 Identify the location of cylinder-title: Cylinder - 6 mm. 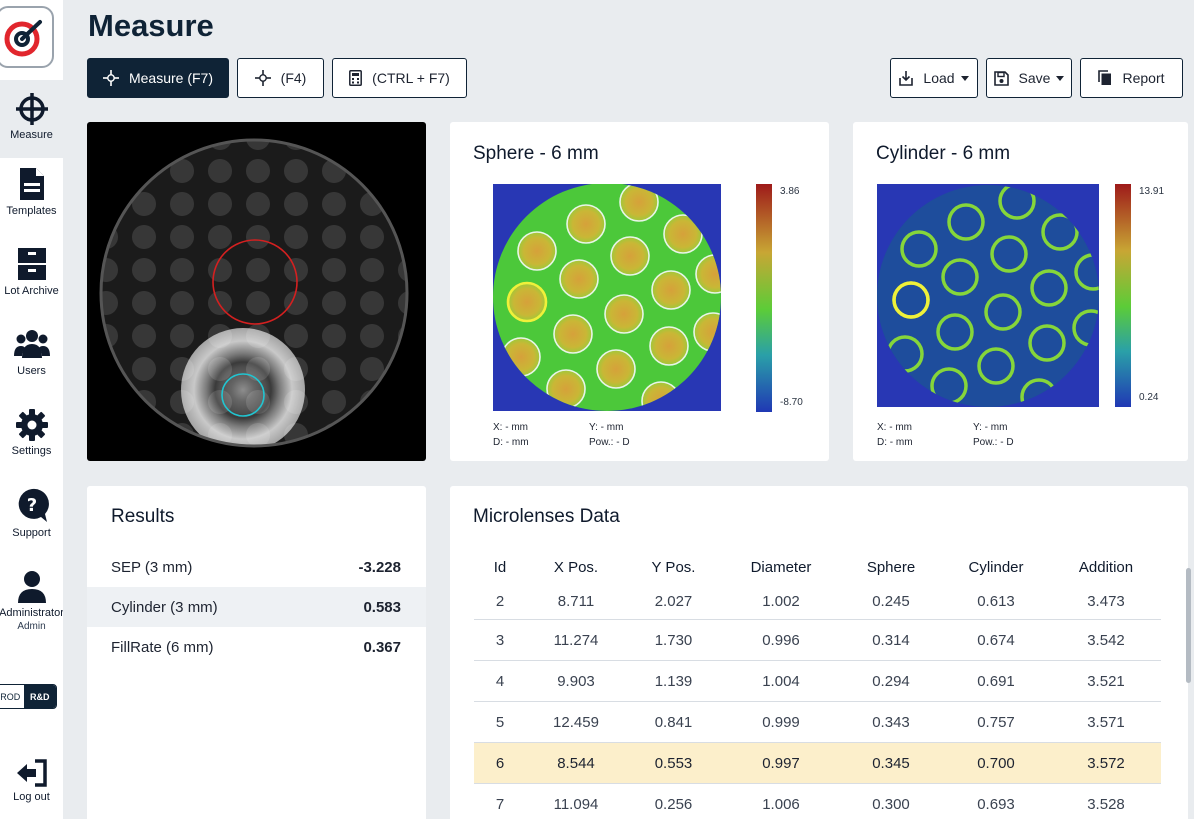
(943, 153).